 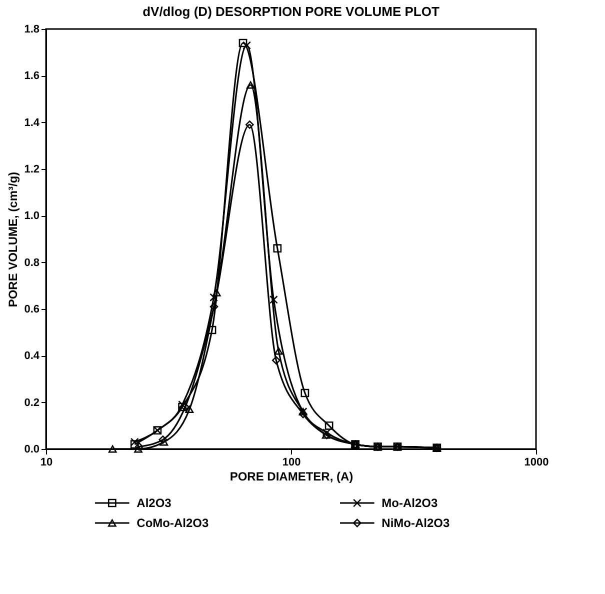 I want to click on chart-title: dV/dlog (D) DESORPTION PORE VOLUME PLOT, so click(x=291, y=11).